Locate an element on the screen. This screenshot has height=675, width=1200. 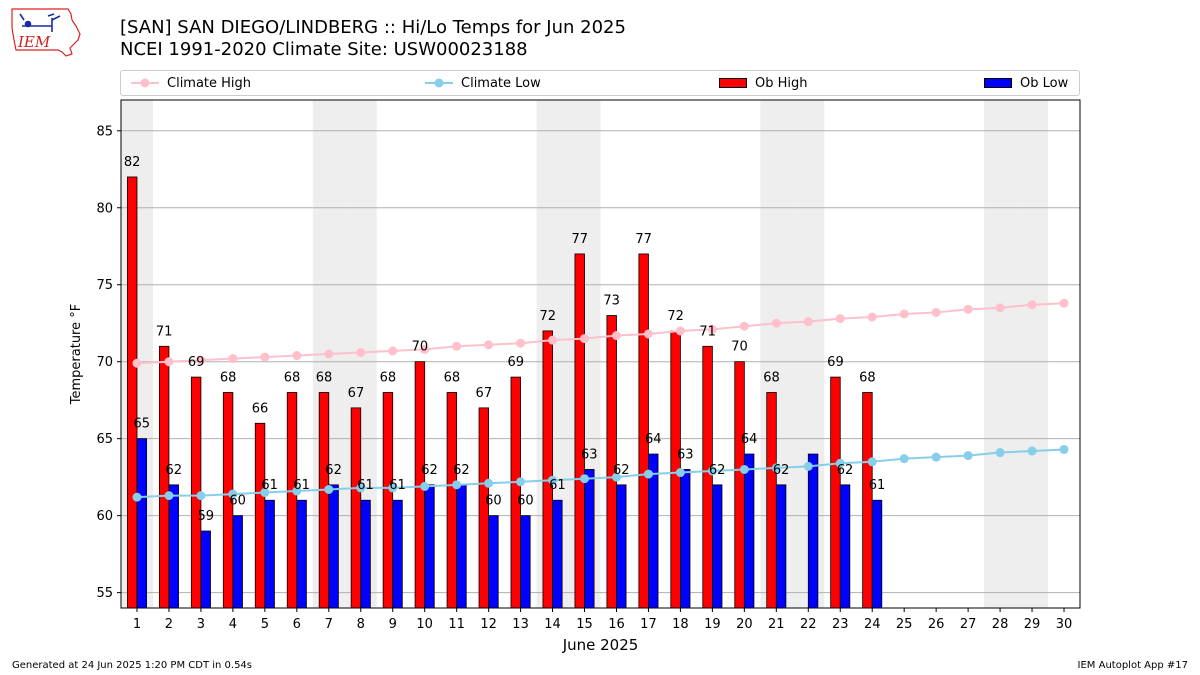
x-tick-label-28: 28 is located at coordinates (1000, 624).